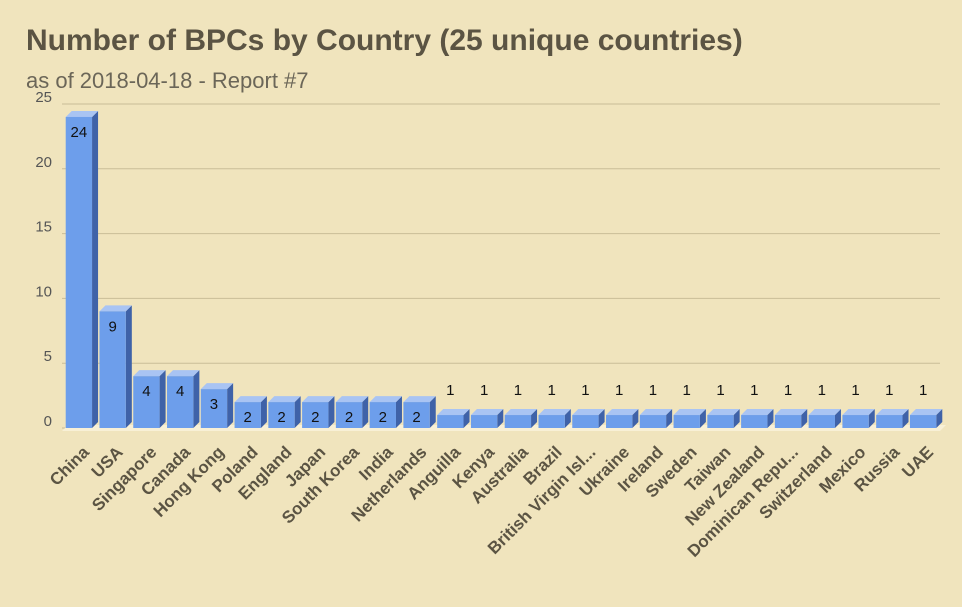 This screenshot has width=962, height=607. I want to click on y-tick-label: 10, so click(43, 291).